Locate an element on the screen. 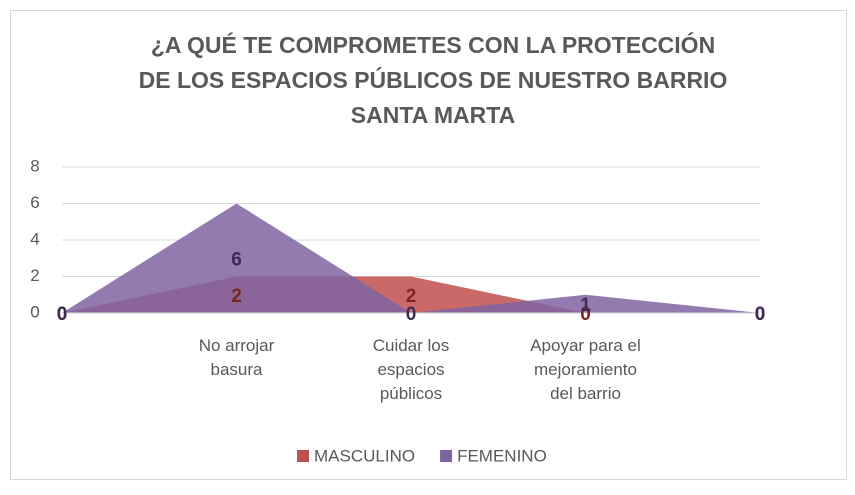 Image resolution: width=855 pixels, height=495 pixels. data-label: 6 is located at coordinates (236, 259).